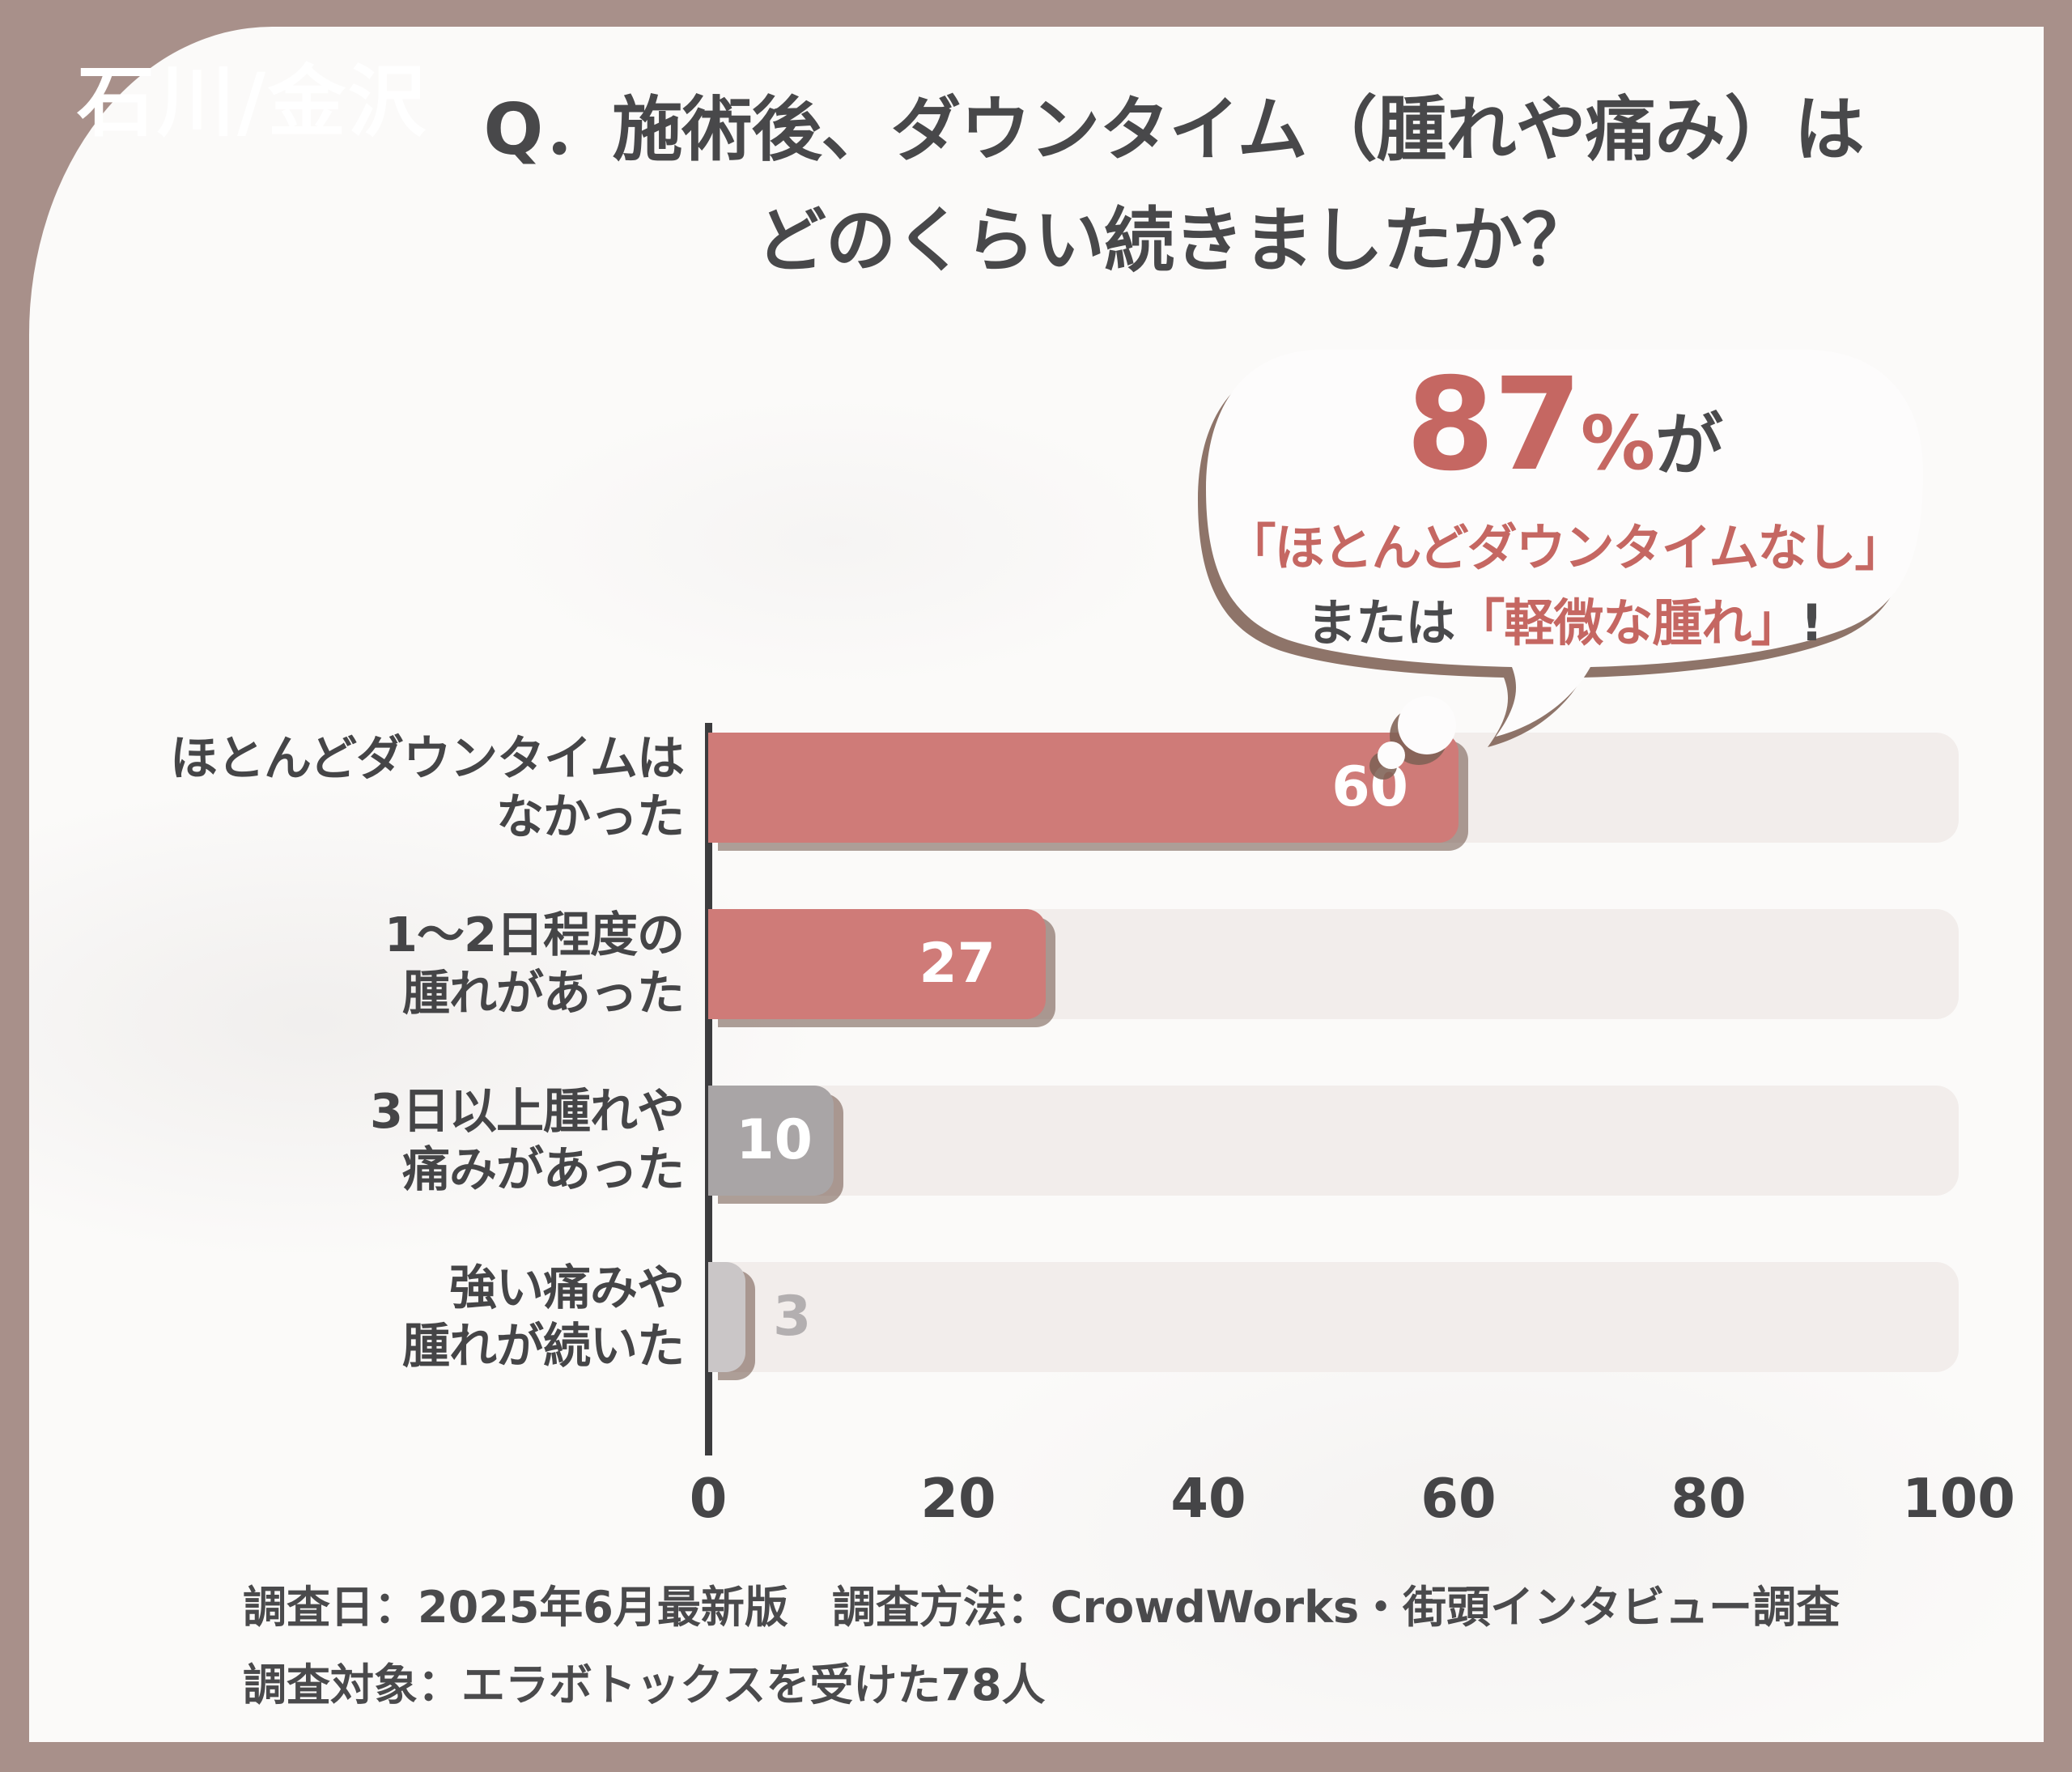 This screenshot has height=1772, width=2072. What do you see at coordinates (543, 1169) in the screenshot?
I see `category-label-line: 痛みがあった` at bounding box center [543, 1169].